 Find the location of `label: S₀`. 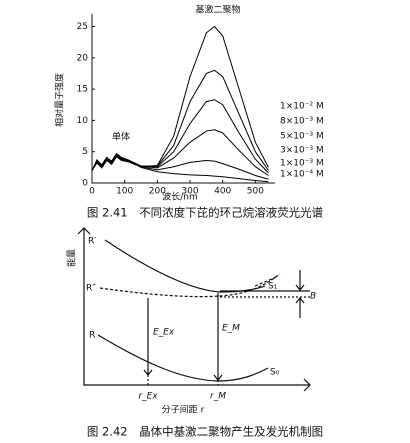

label: S₀ is located at coordinates (275, 373).